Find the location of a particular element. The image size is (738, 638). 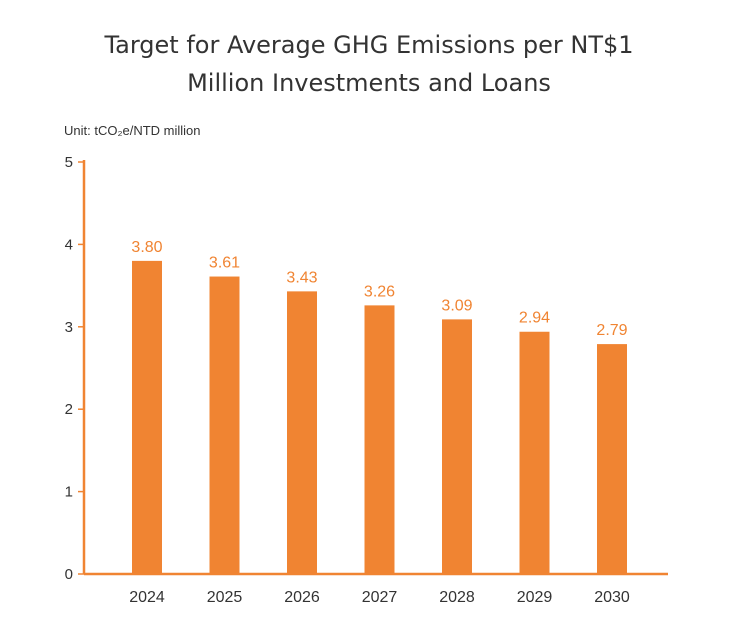

x-tick-label: 2030 is located at coordinates (612, 597).